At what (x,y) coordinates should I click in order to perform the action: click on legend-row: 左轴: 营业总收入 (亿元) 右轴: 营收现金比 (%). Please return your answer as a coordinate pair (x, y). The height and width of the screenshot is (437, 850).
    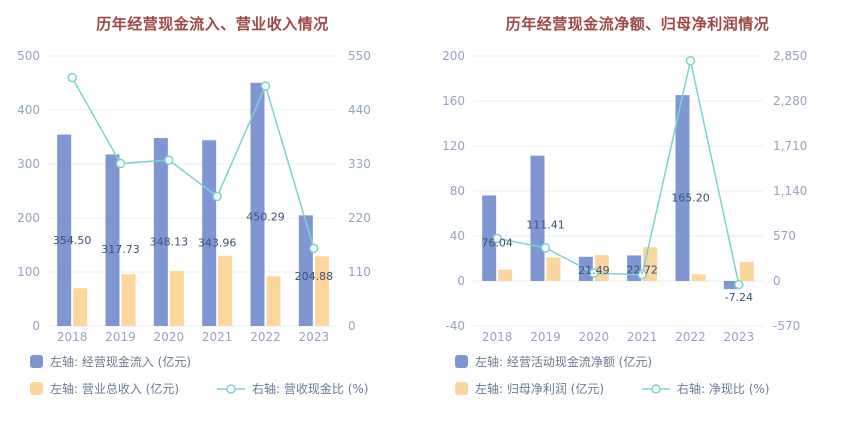
    Looking at the image, I should click on (227, 388).